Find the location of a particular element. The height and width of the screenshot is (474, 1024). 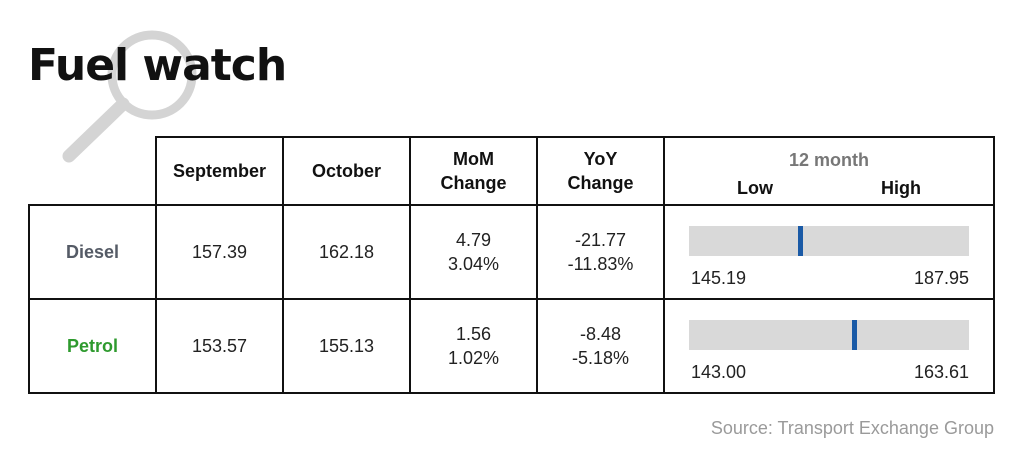

yoy-change-cell: -8.48 -5.18% is located at coordinates (600, 346).